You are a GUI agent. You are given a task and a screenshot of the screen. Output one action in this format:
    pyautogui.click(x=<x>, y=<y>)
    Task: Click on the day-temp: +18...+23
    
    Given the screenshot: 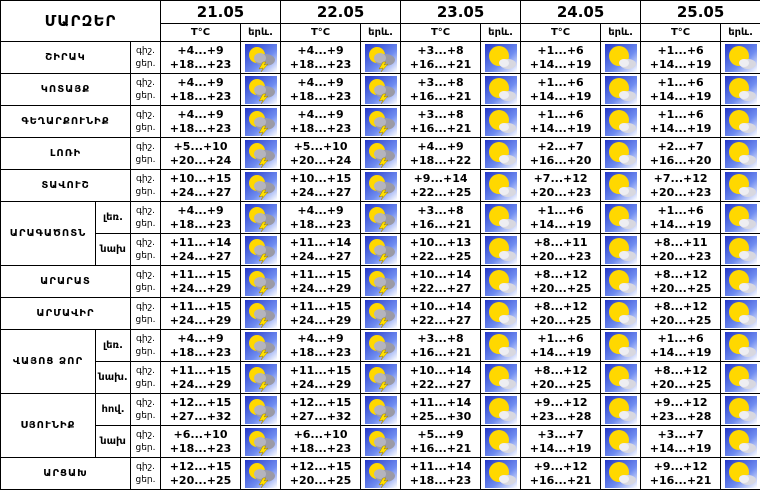 What is the action you would take?
    pyautogui.click(x=320, y=448)
    